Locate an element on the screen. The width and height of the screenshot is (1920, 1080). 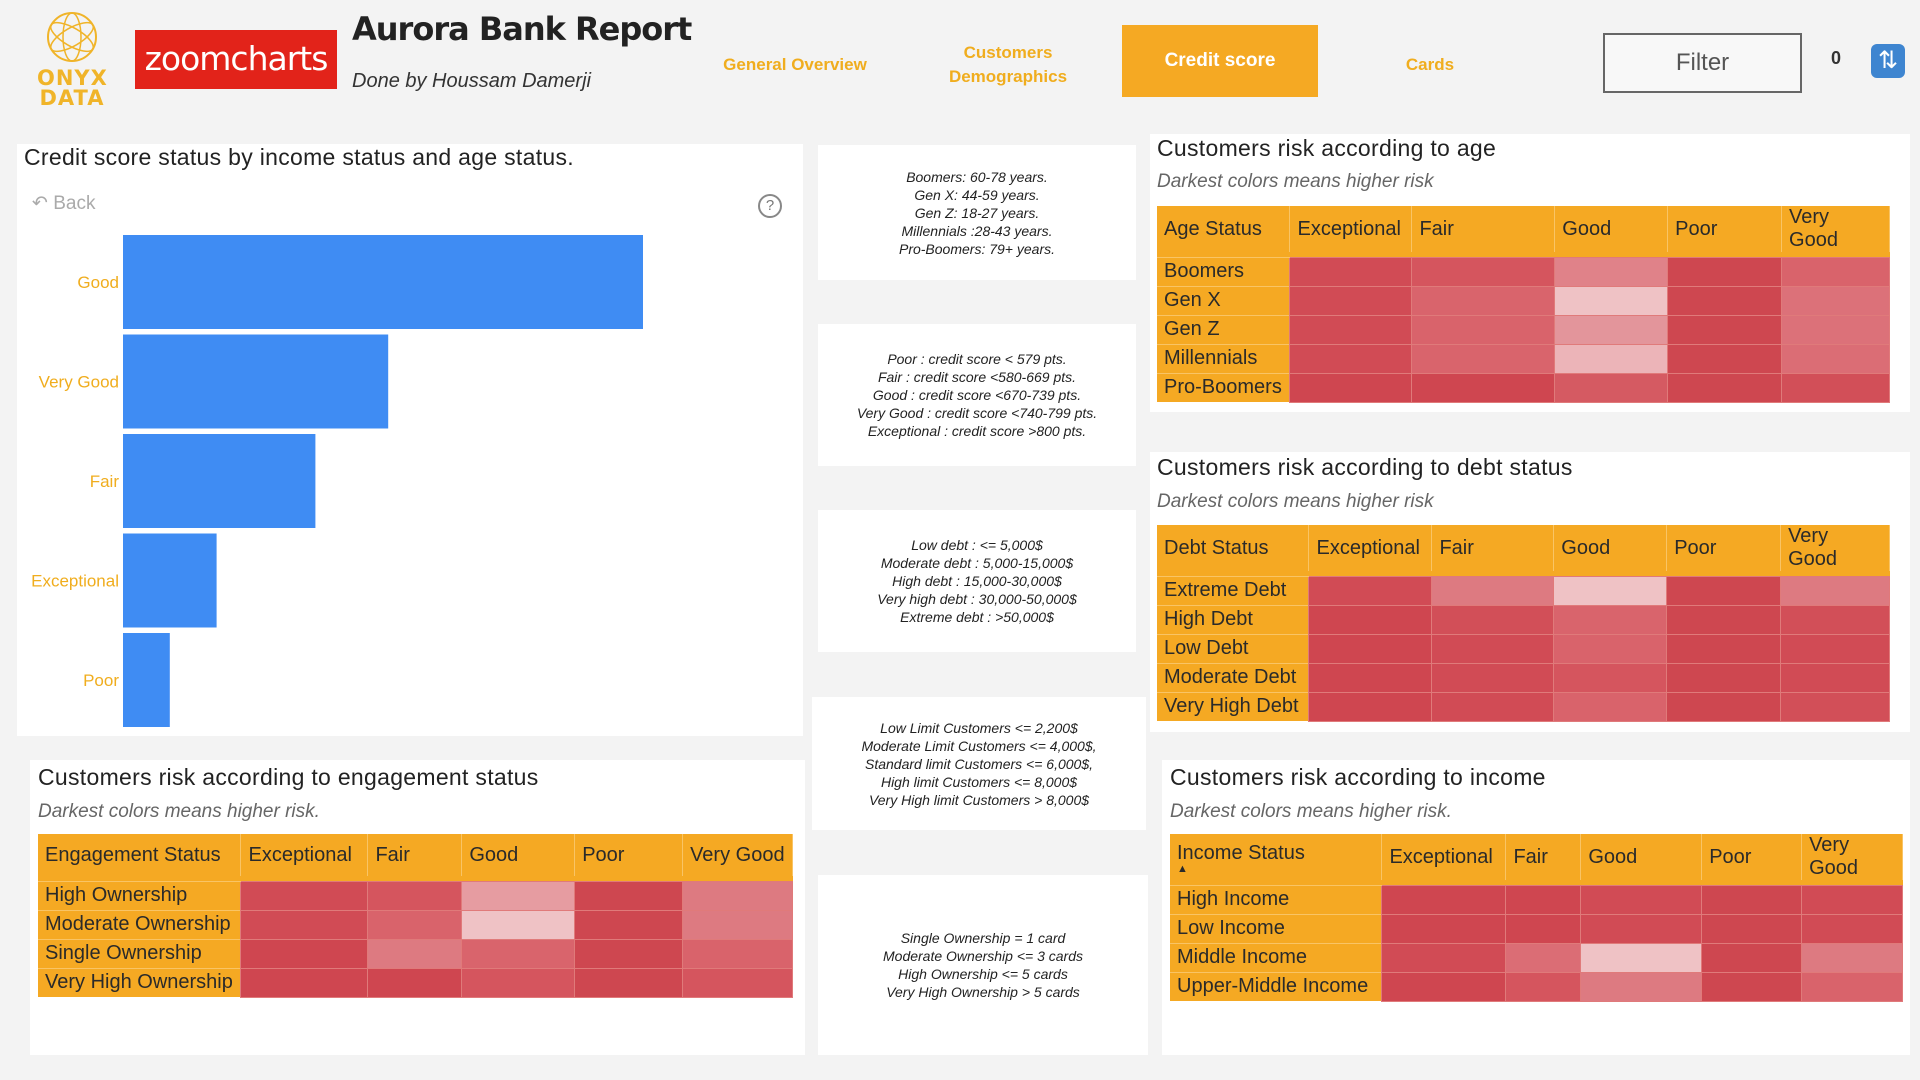
back-button: ↶ Back is located at coordinates (63, 203).